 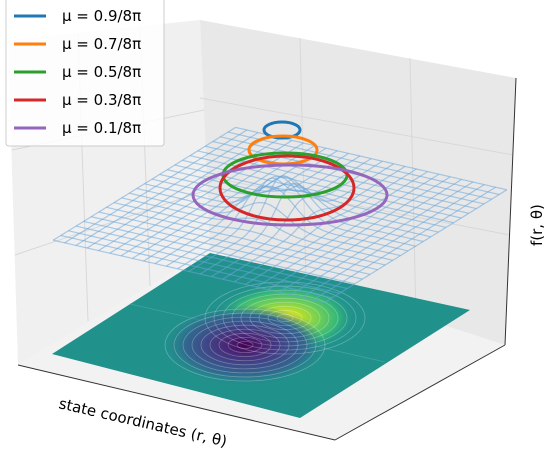 I want to click on level-curve-0.1, so click(x=290, y=195).